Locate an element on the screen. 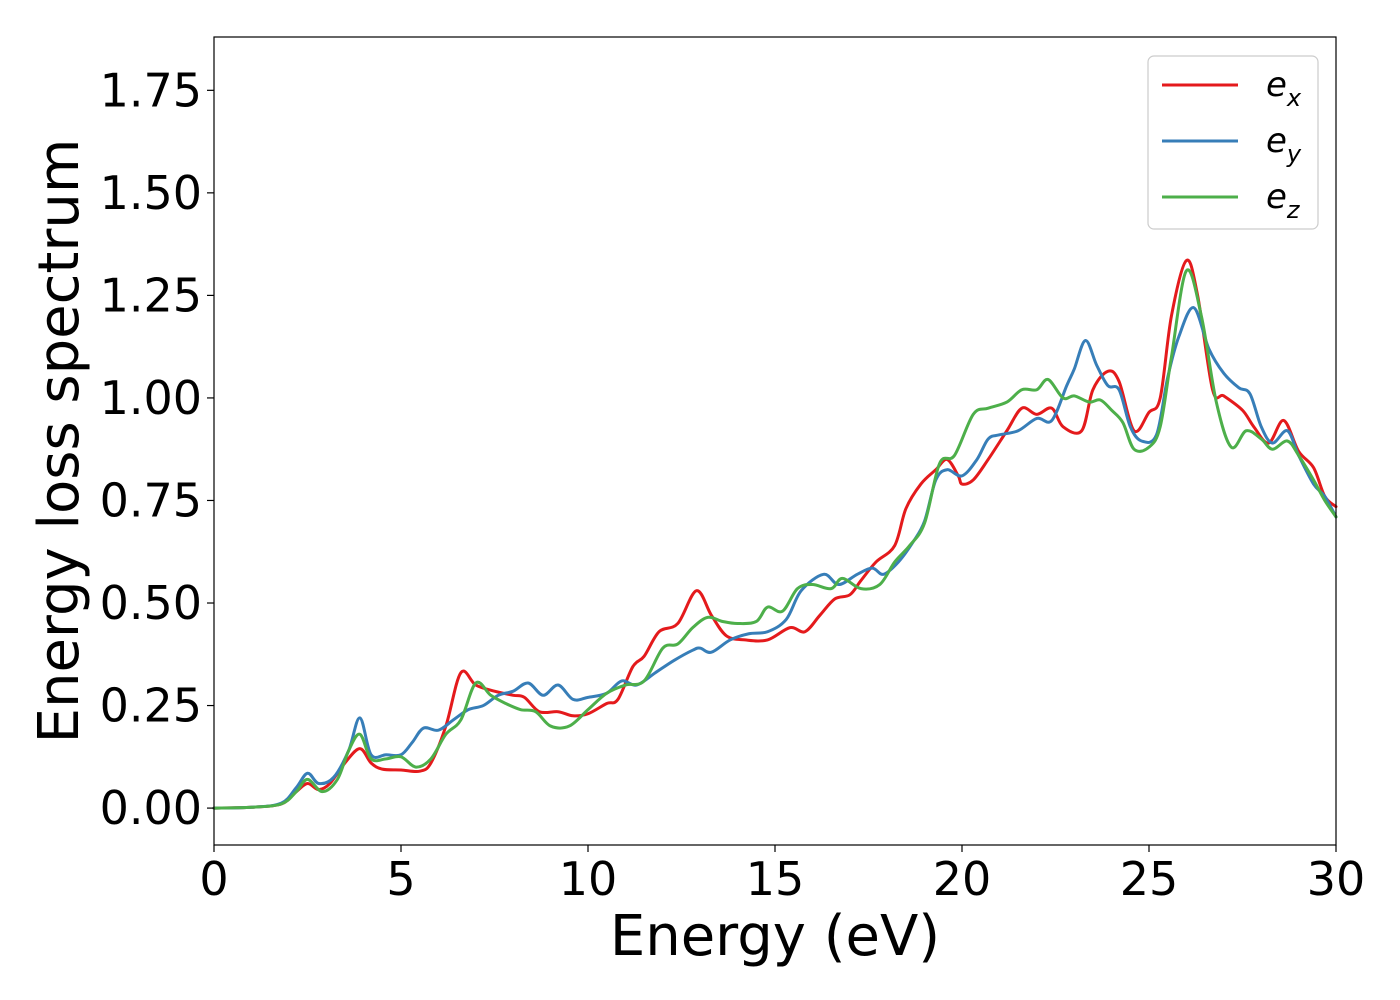  legend-label-y: ey is located at coordinates (1284, 144).